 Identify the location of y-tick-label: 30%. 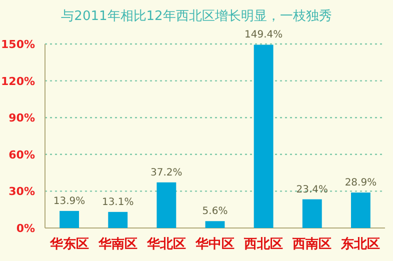
(21, 191).